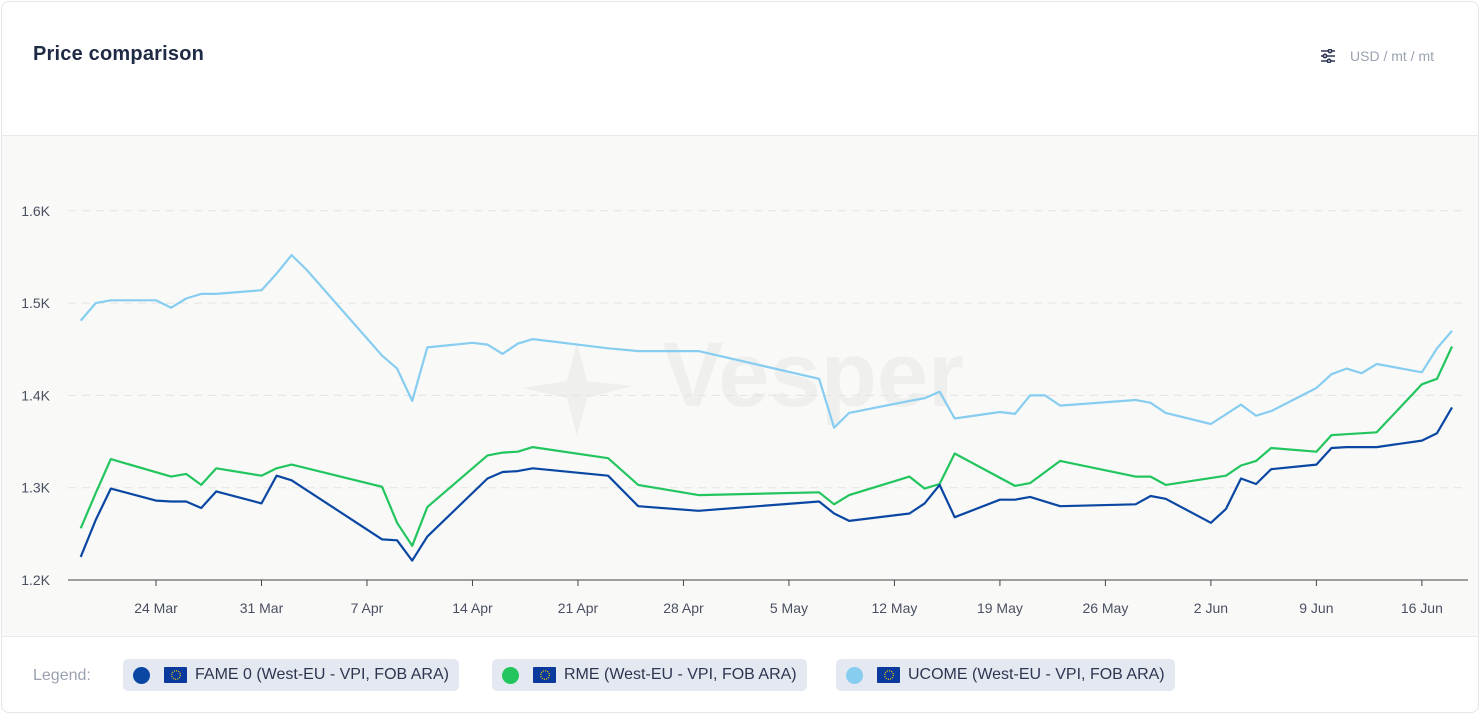 Image resolution: width=1480 pixels, height=714 pixels. I want to click on y-tick-label: 1.5K, so click(35, 303).